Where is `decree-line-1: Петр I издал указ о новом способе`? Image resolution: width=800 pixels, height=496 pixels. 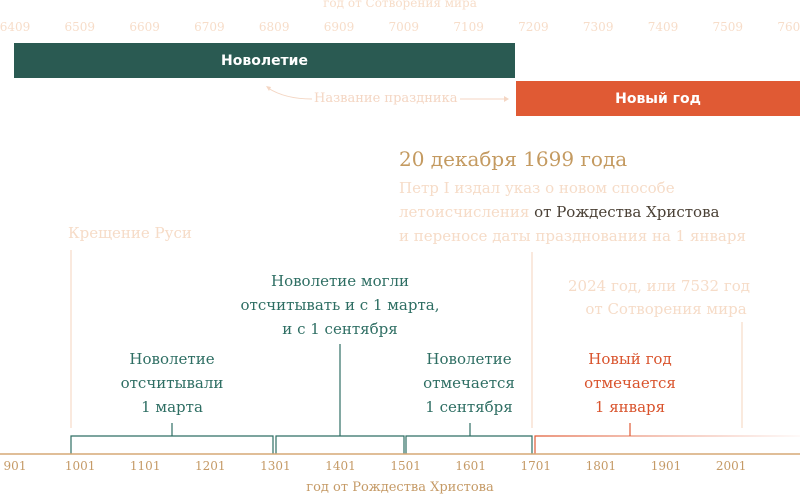
decree-line-1: Петр I издал указ о новом способе is located at coordinates (537, 188).